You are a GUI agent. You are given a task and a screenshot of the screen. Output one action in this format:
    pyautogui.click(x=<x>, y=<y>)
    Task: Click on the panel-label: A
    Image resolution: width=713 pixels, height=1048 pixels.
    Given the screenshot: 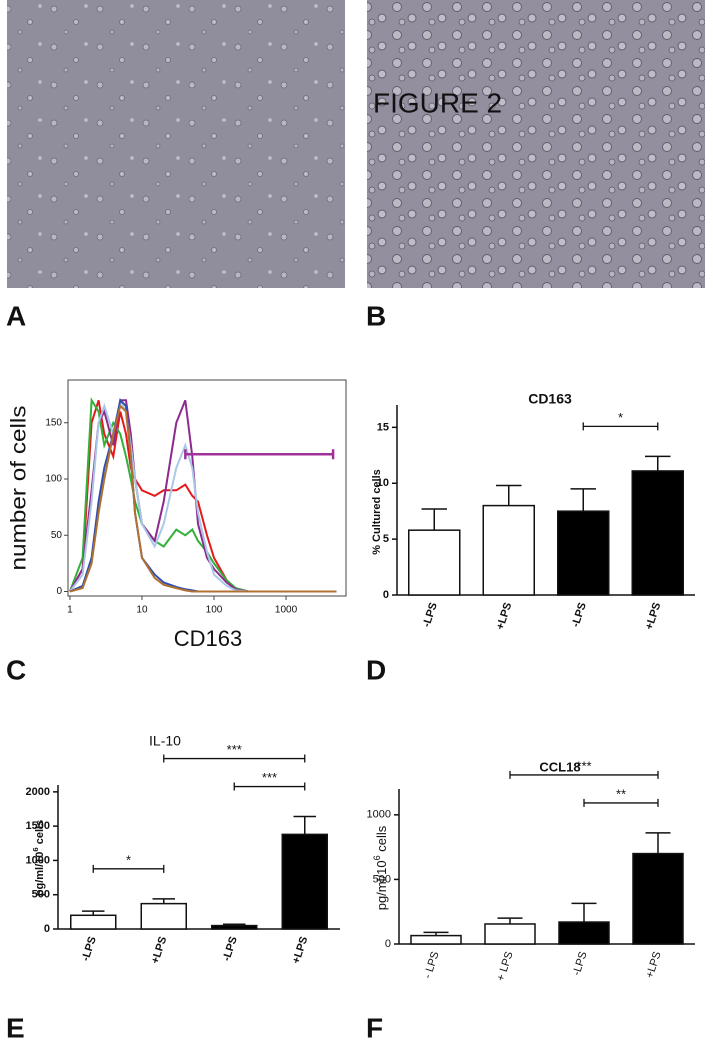 What is the action you would take?
    pyautogui.click(x=16, y=315)
    